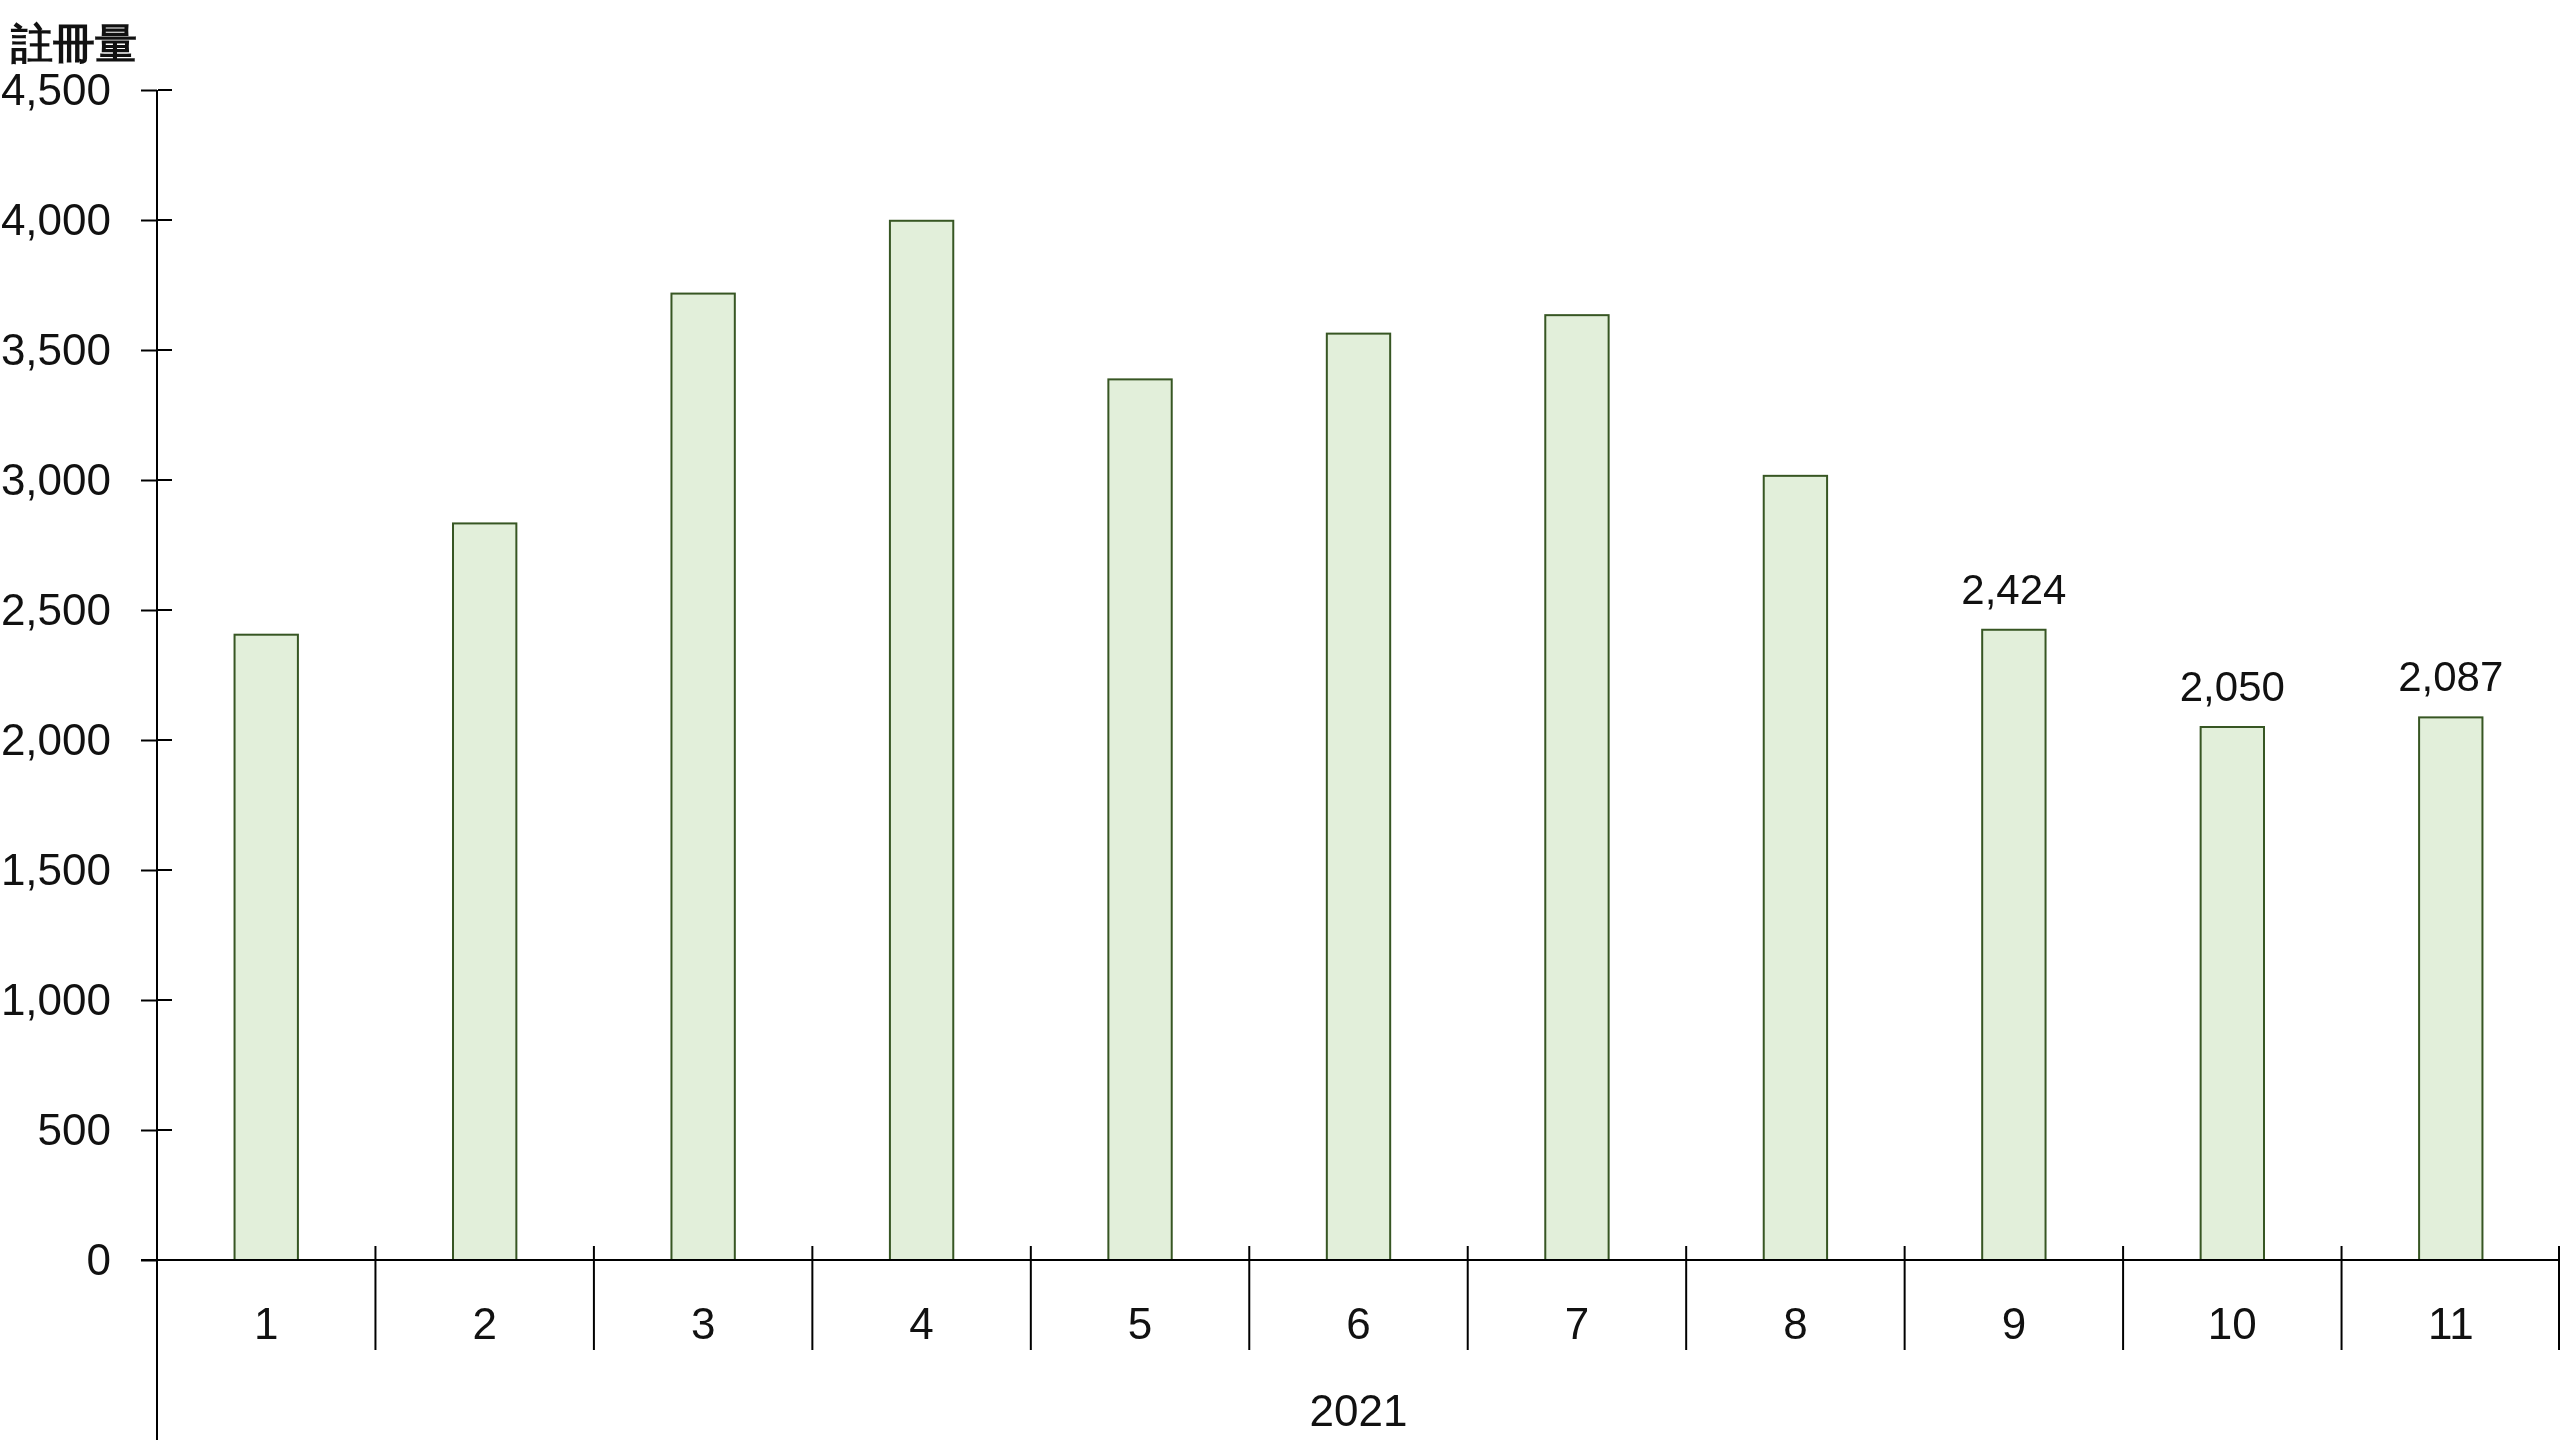  I want to click on x-tick-label: 1, so click(266, 1324).